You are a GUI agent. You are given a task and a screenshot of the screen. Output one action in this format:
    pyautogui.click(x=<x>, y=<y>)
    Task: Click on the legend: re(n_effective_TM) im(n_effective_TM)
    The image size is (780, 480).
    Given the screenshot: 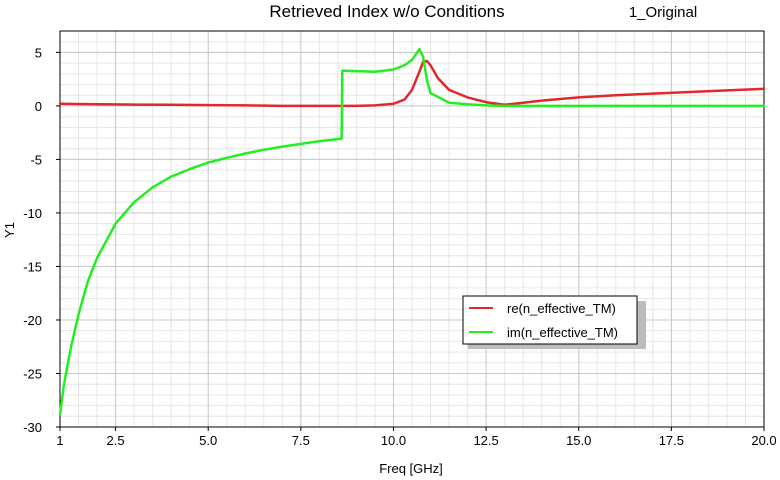 What is the action you would take?
    pyautogui.click(x=554, y=322)
    